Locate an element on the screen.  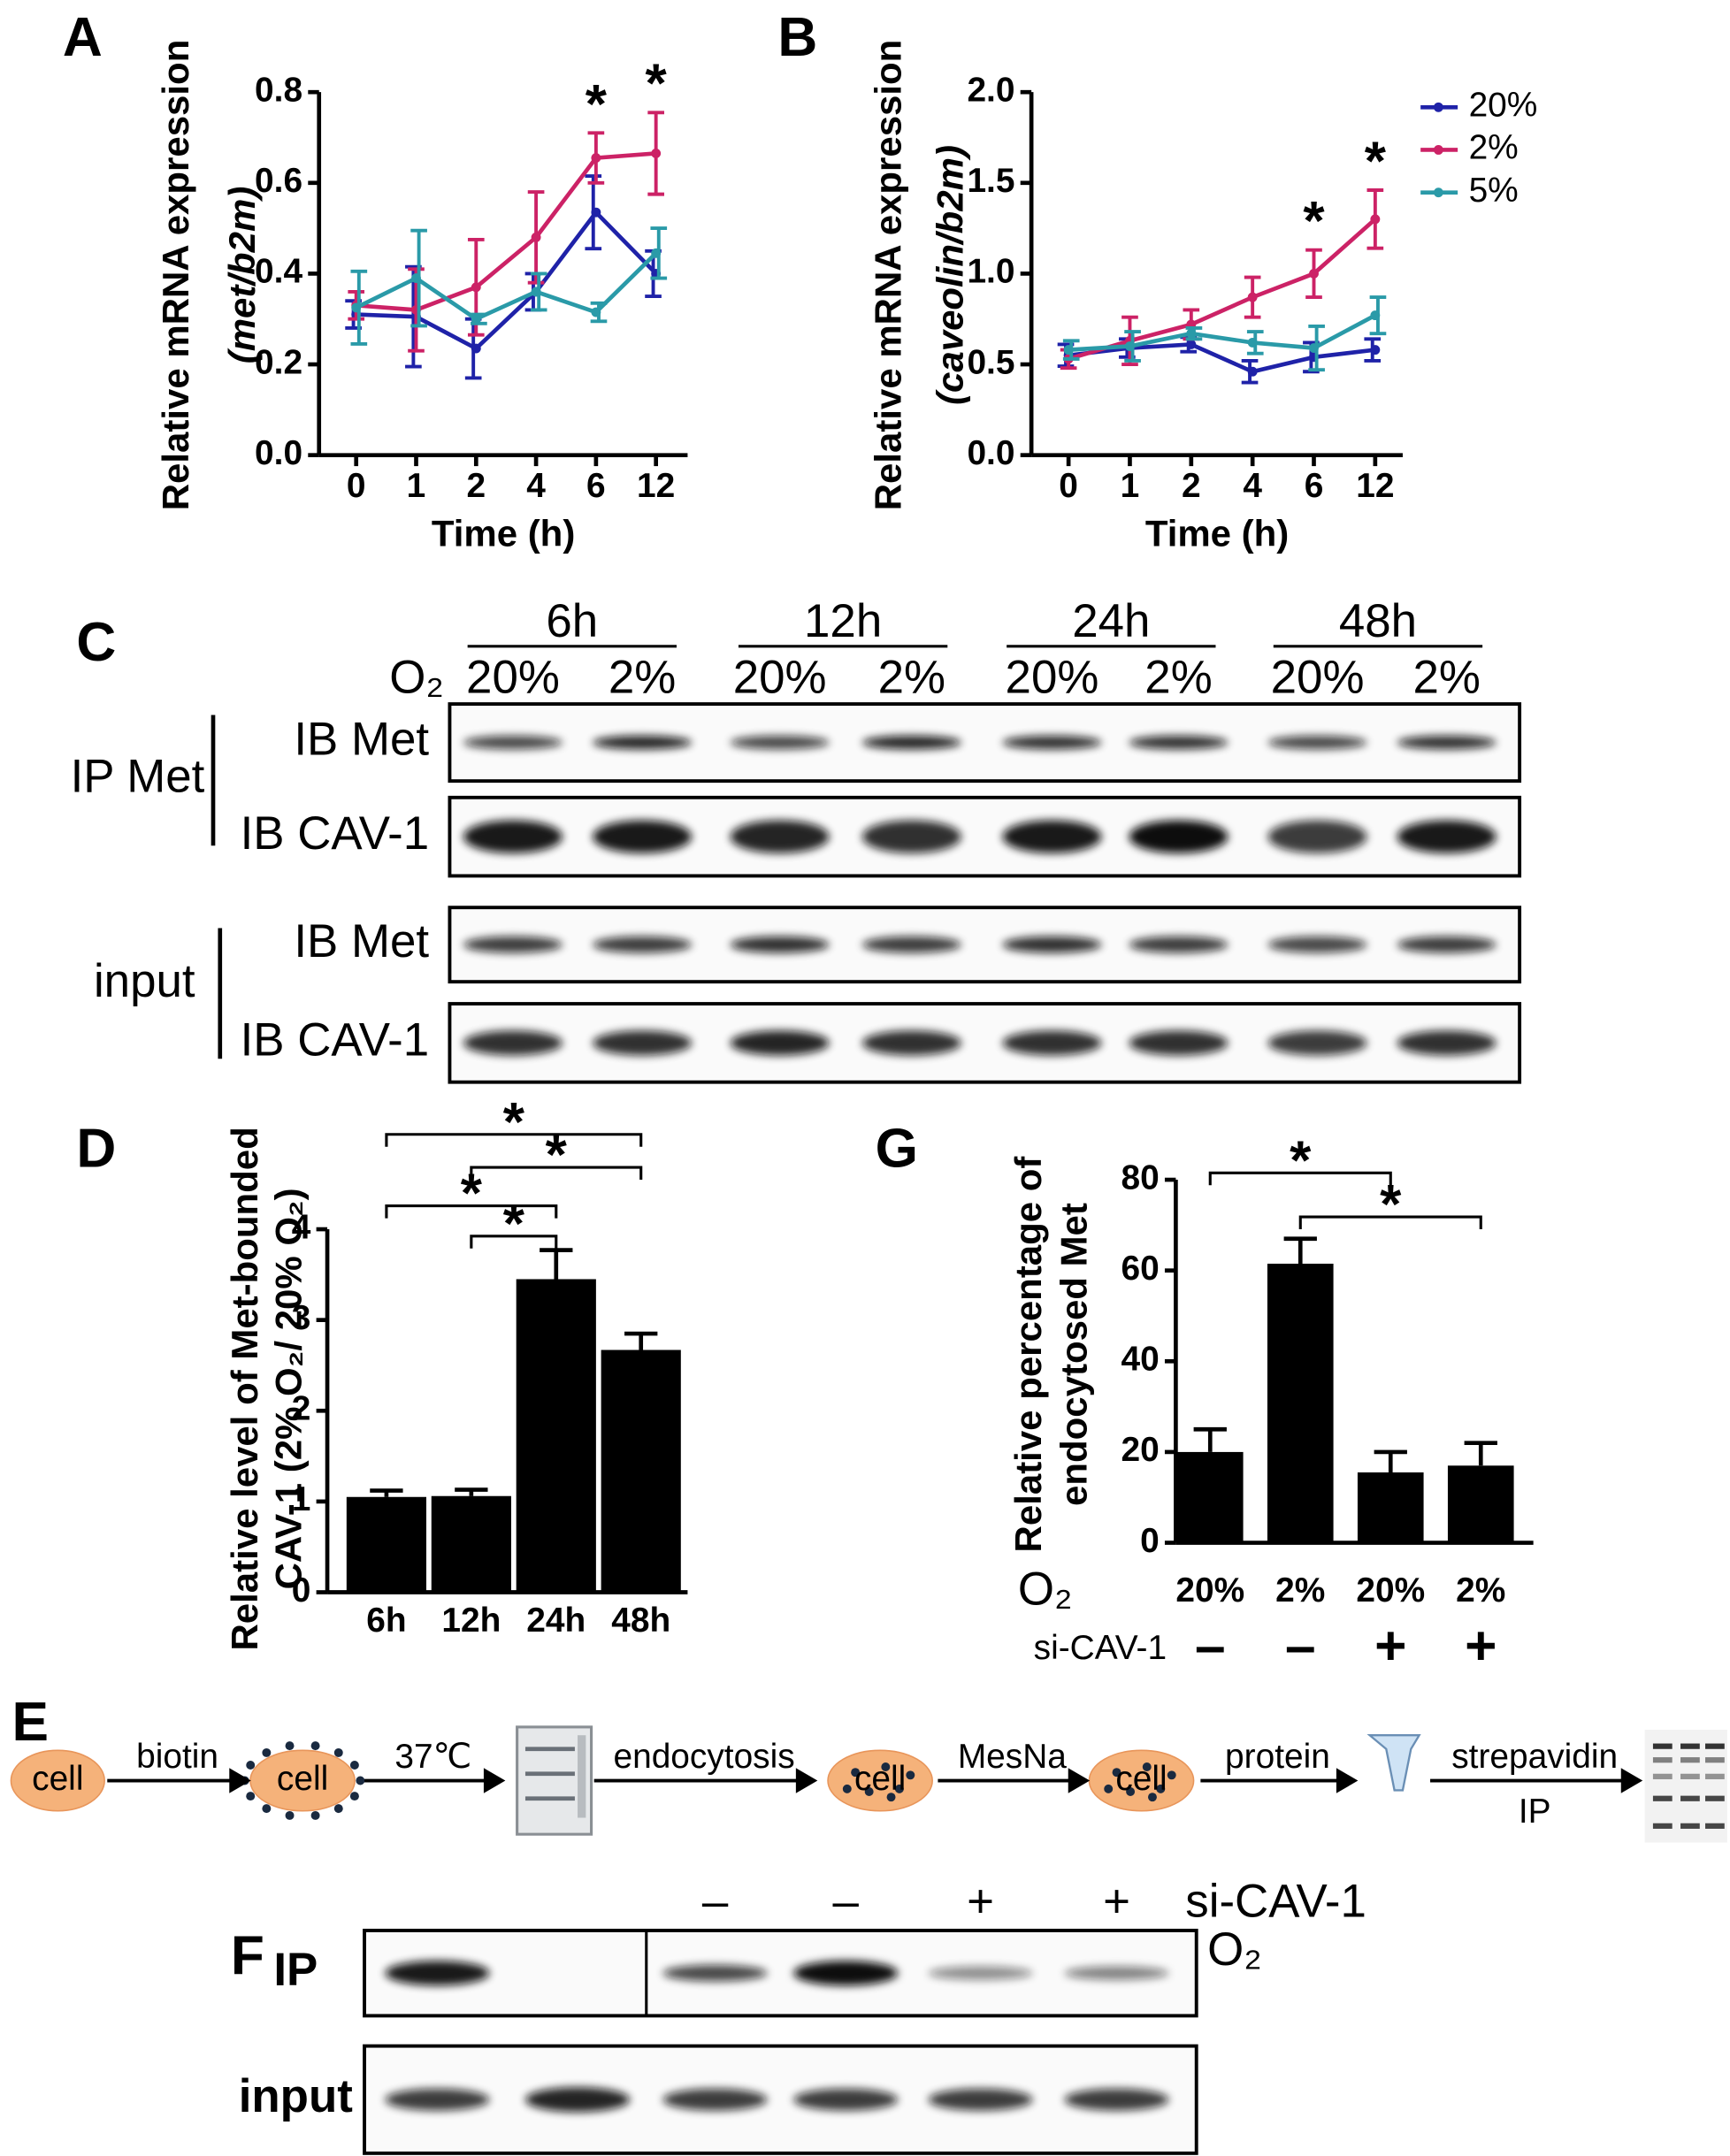
o2-value: 2% is located at coordinates (1178, 678).